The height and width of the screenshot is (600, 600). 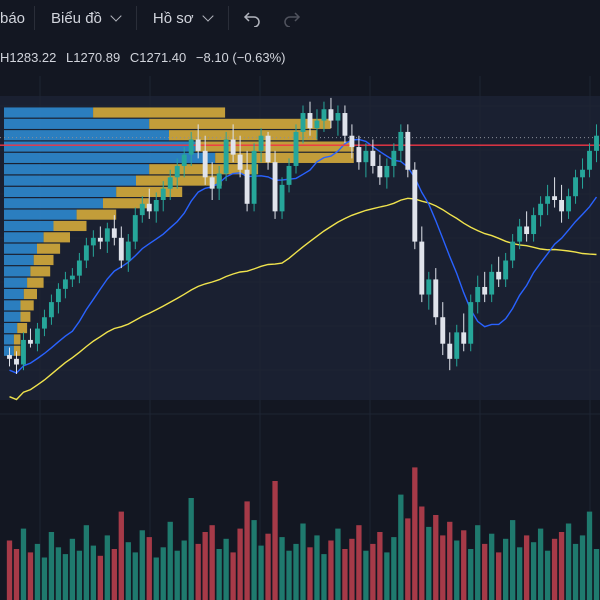 I want to click on alert-menu-partial: báo, so click(x=17, y=18).